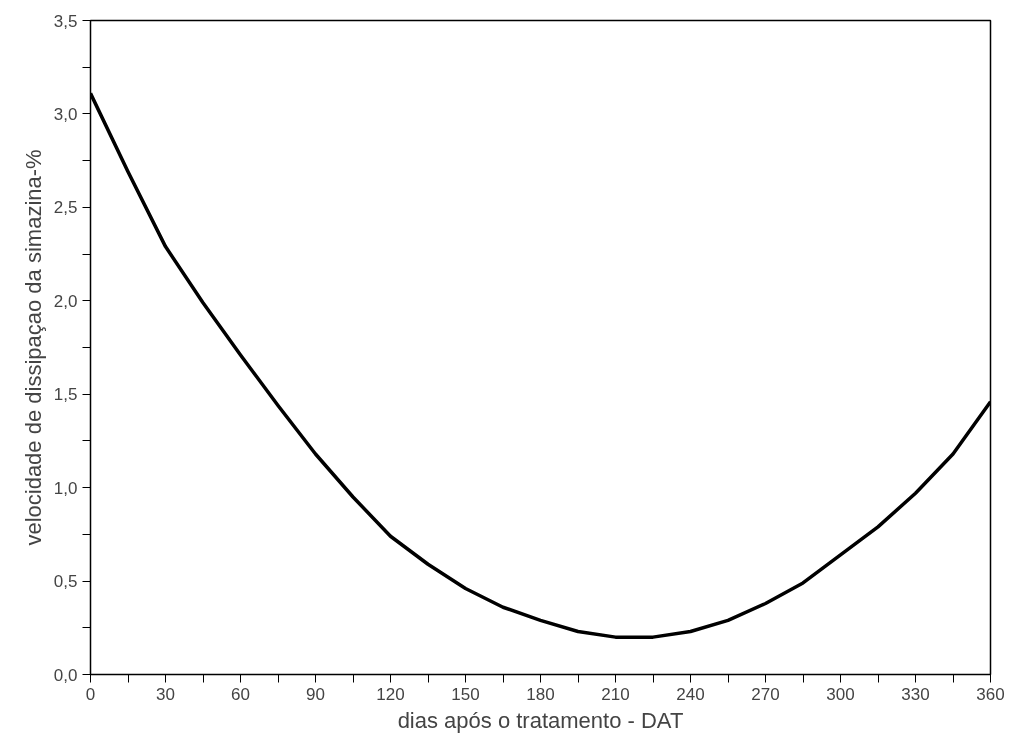  What do you see at coordinates (65, 114) in the screenshot?
I see `y-tick-label: 3,0` at bounding box center [65, 114].